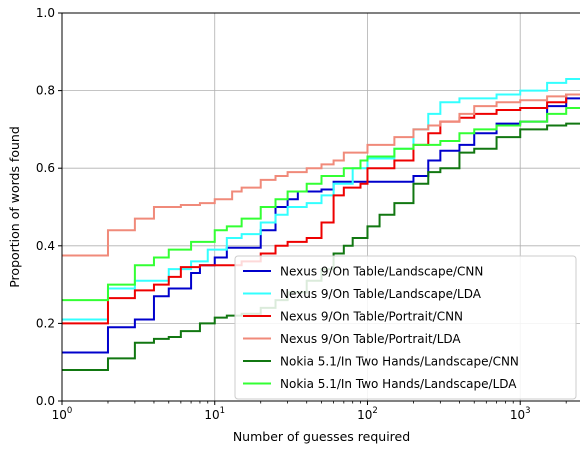 The width and height of the screenshot is (580, 450). I want to click on x-tick-label: 10², so click(367, 414).